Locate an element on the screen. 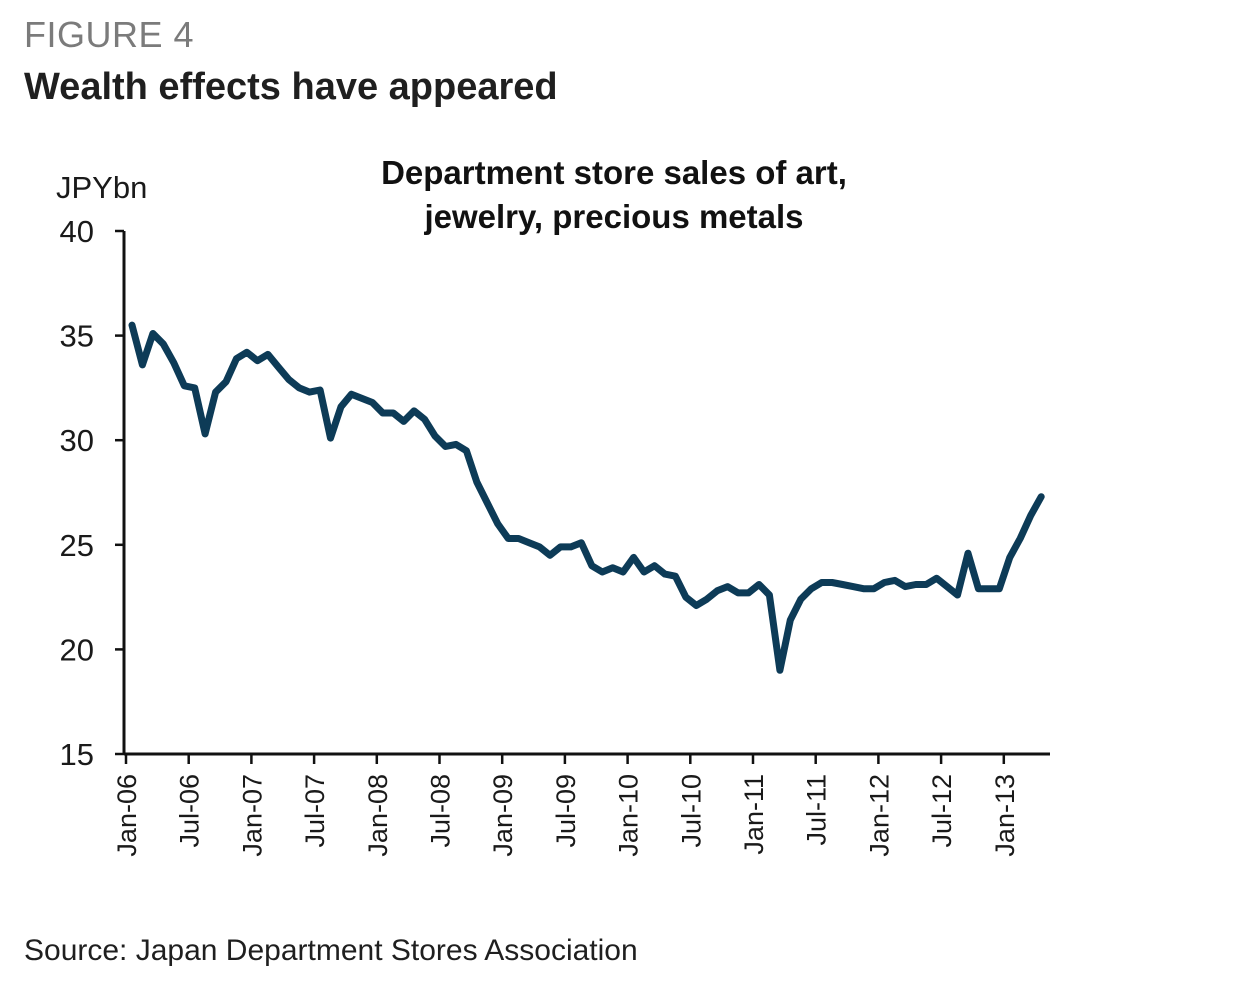 The width and height of the screenshot is (1235, 990). x-tick-label: Jan-07 is located at coordinates (252, 815).